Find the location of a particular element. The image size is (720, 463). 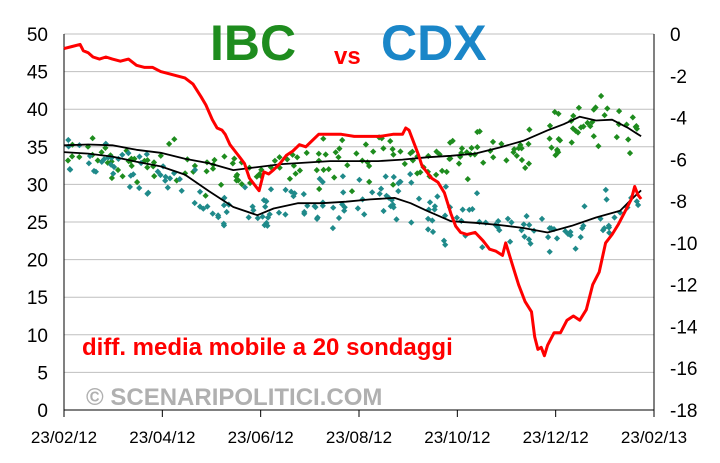

title-ibc: IBC is located at coordinates (253, 43).